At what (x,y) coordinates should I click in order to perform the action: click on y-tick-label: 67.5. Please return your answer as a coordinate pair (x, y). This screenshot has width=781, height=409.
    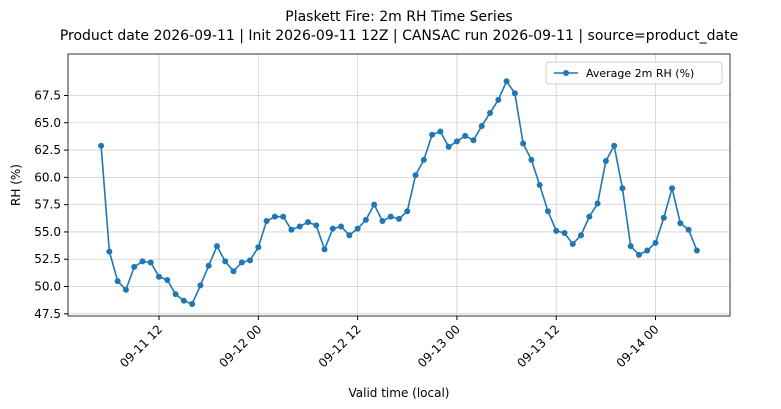
    Looking at the image, I should click on (47, 95).